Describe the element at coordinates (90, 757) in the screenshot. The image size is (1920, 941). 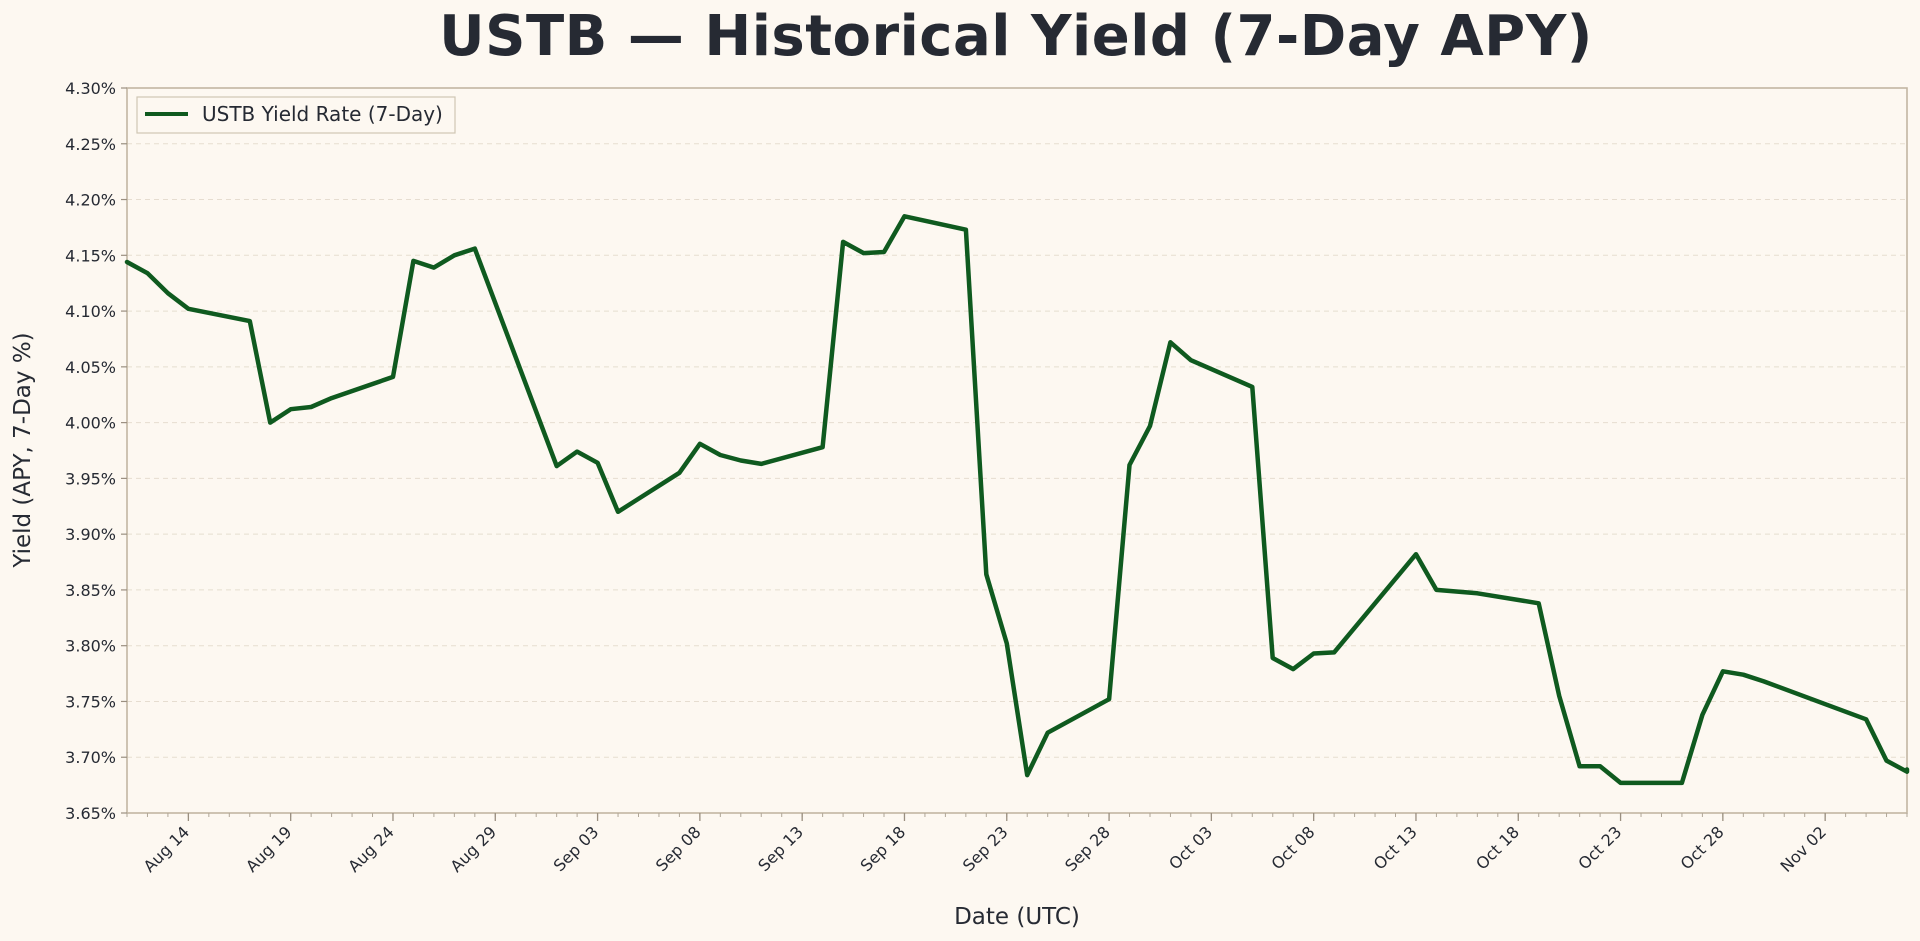
I see `y-tick-label: 3.70%` at that location.